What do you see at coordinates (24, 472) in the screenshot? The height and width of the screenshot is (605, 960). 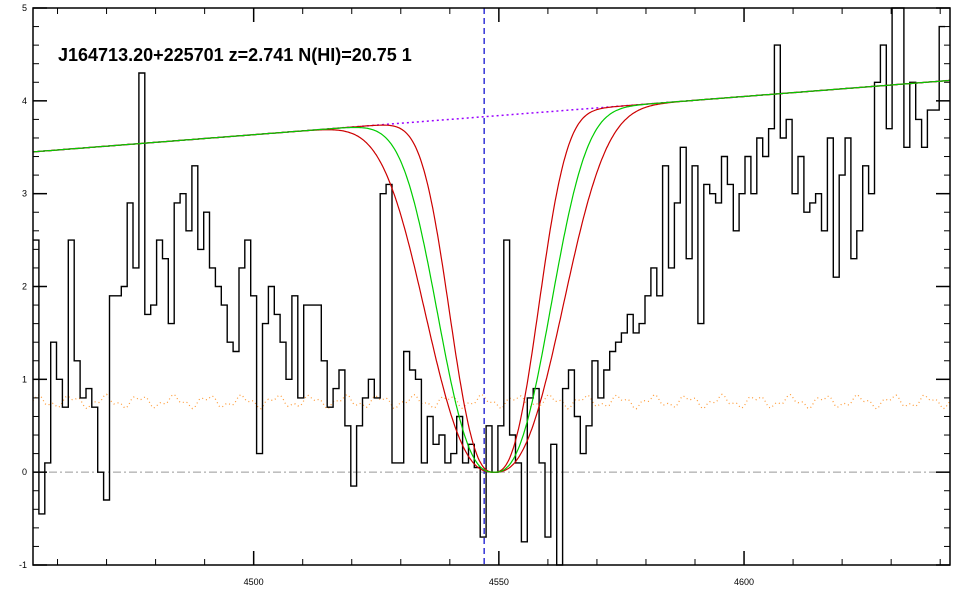 I see `y-tick-label-0: 0` at bounding box center [24, 472].